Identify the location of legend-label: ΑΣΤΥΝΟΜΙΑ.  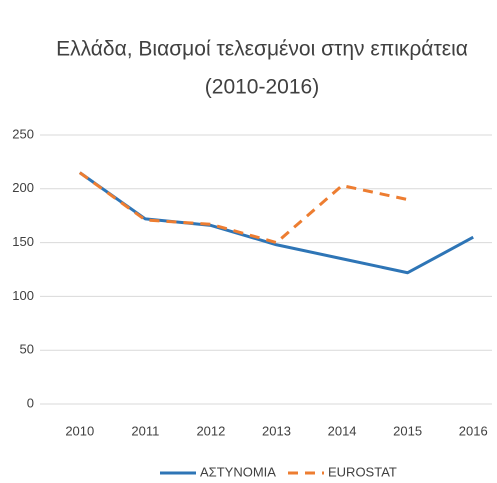
(238, 471).